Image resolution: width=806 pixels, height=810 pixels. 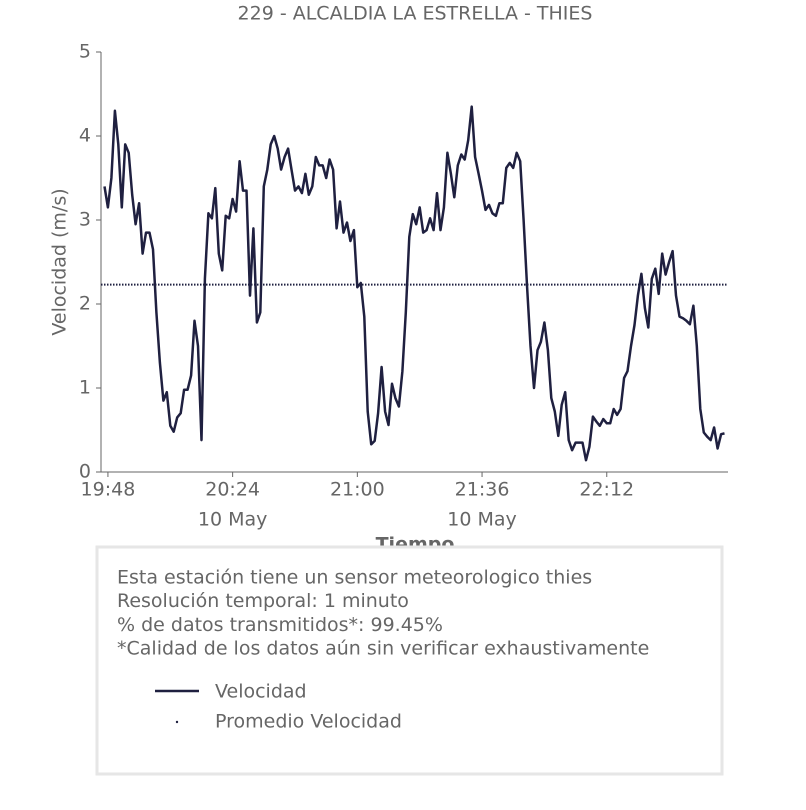 I want to click on y-tick-label: 1, so click(x=85, y=388).